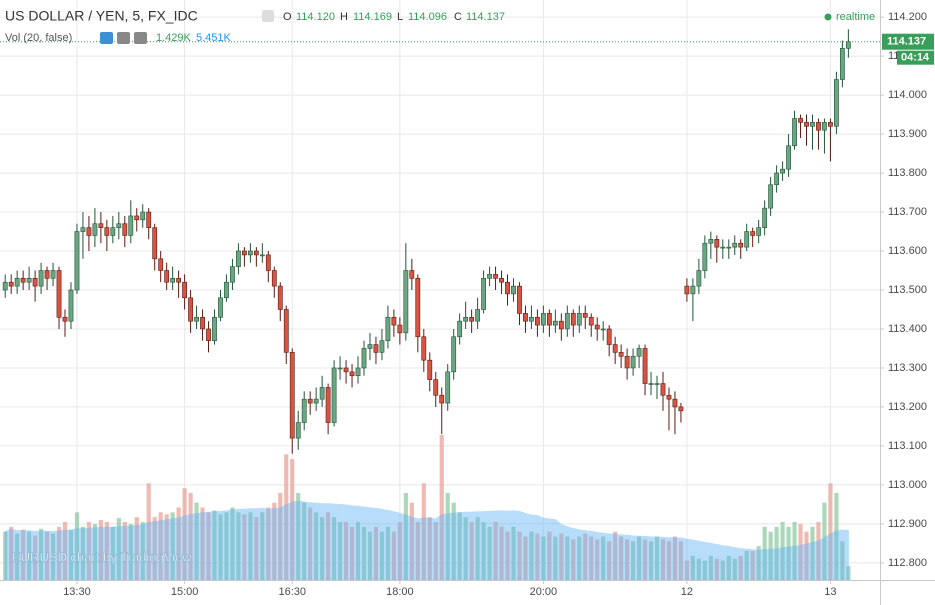 This screenshot has height=605, width=935. Describe the element at coordinates (123, 38) in the screenshot. I see `gear-icon` at that location.